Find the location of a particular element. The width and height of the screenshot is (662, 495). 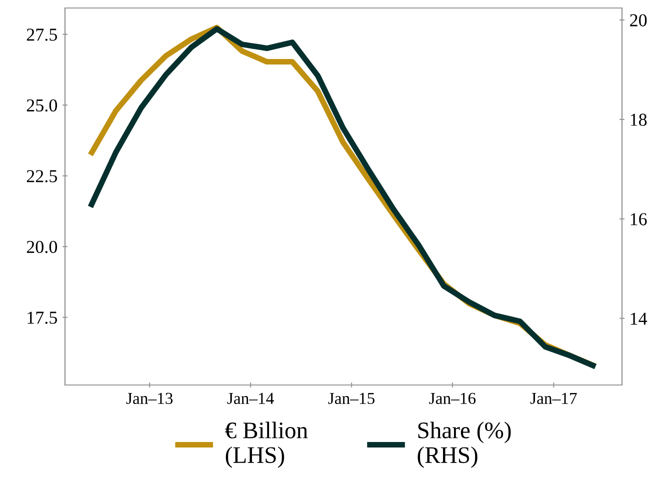

y-tick-label: 25.0 is located at coordinates (42, 105).